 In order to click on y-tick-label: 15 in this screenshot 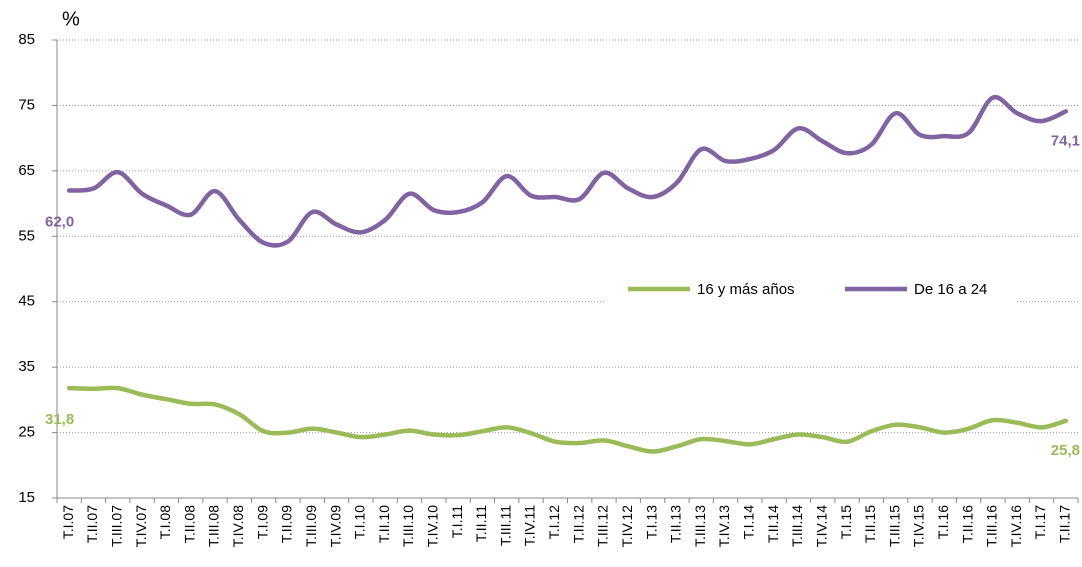, I will do `click(26, 497)`.